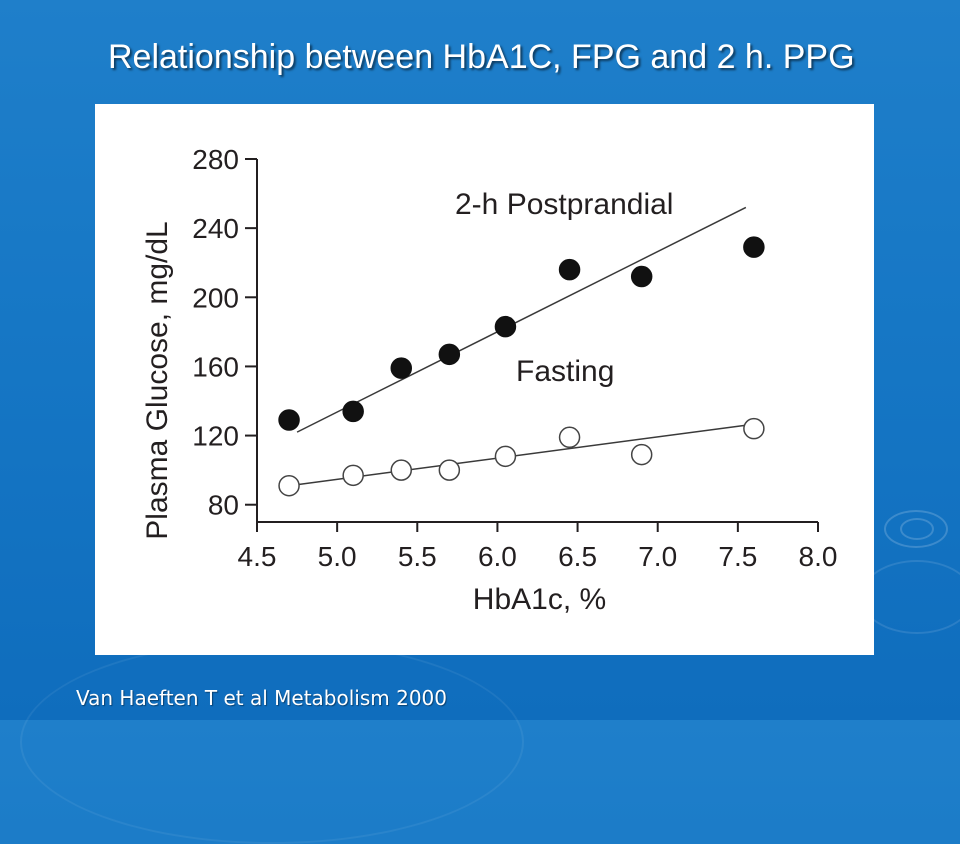  Describe the element at coordinates (577, 556) in the screenshot. I see `x-tick-label: 6.5` at that location.